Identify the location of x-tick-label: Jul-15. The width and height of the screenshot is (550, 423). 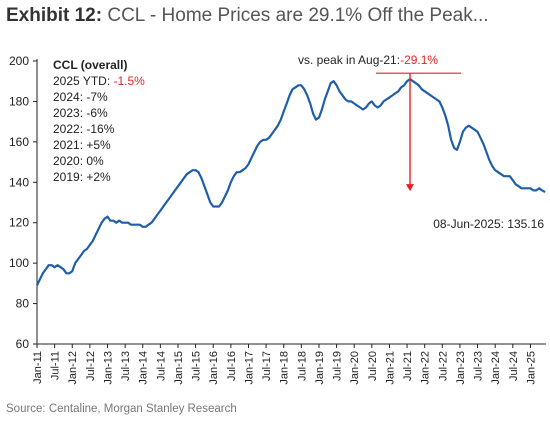
(197, 366).